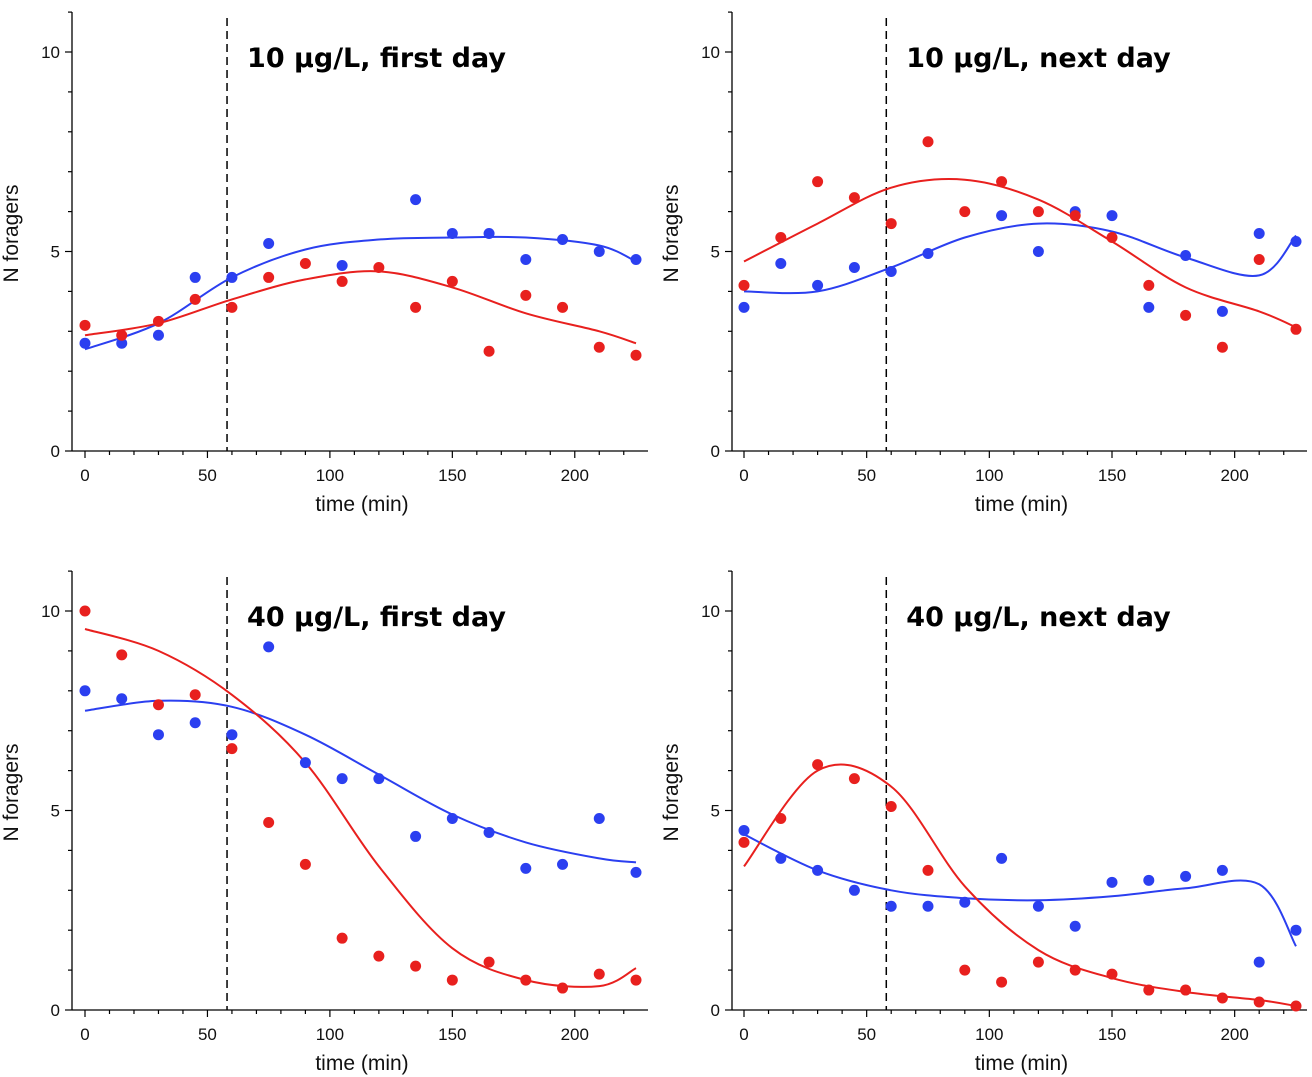  What do you see at coordinates (330, 475) in the screenshot?
I see `x-tick-label: 100` at bounding box center [330, 475].